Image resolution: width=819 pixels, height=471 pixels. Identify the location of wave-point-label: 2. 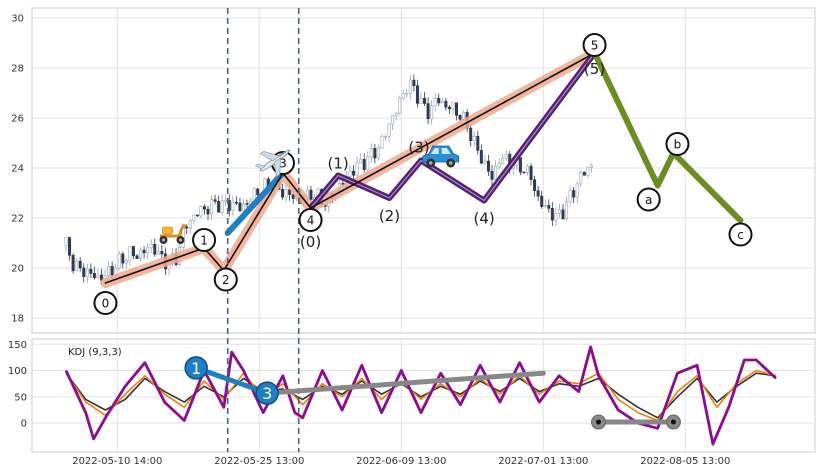
(226, 280).